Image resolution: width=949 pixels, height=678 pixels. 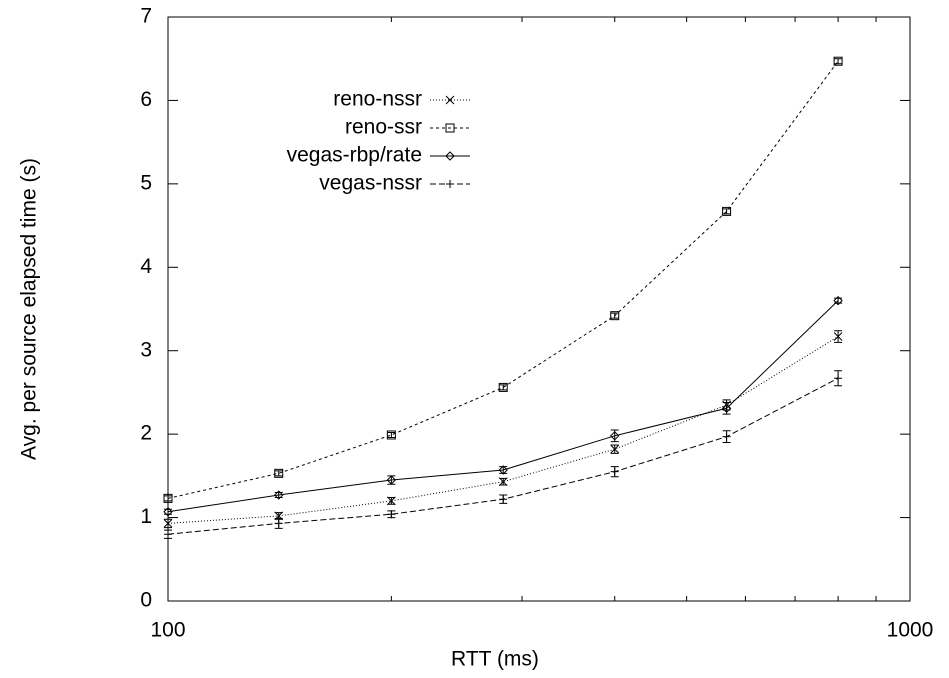 What do you see at coordinates (146, 433) in the screenshot?
I see `y-tick-label: 2` at bounding box center [146, 433].